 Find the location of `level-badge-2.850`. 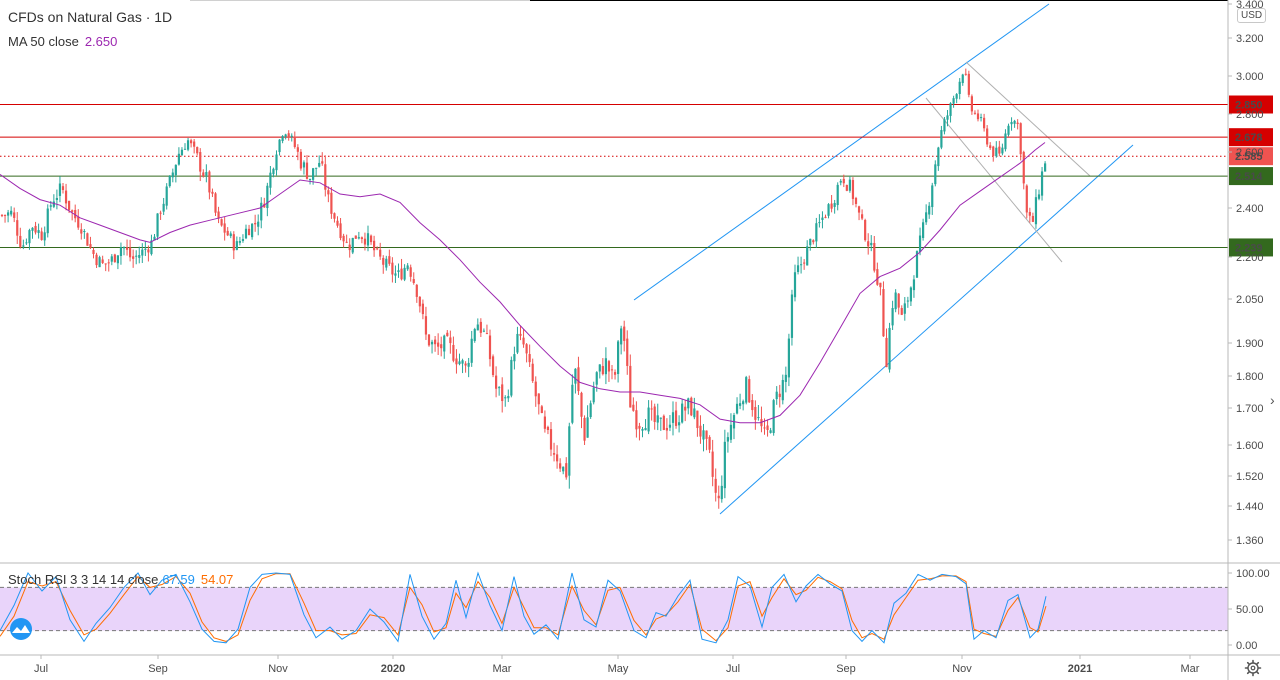

level-badge-2.850 is located at coordinates (1251, 104).